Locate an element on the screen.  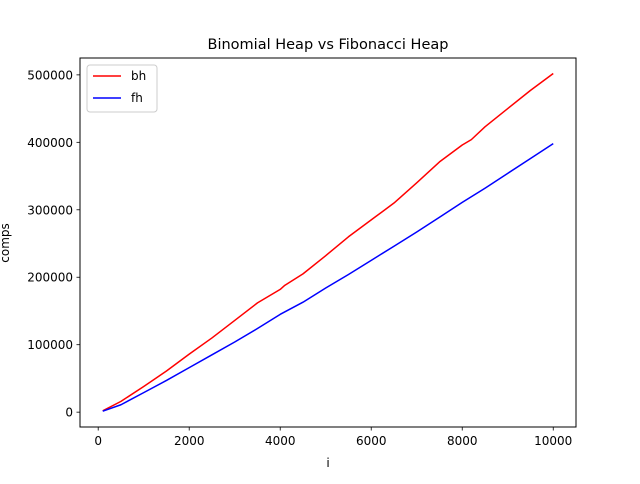
y-tick-label: 100000 is located at coordinates (50, 345).